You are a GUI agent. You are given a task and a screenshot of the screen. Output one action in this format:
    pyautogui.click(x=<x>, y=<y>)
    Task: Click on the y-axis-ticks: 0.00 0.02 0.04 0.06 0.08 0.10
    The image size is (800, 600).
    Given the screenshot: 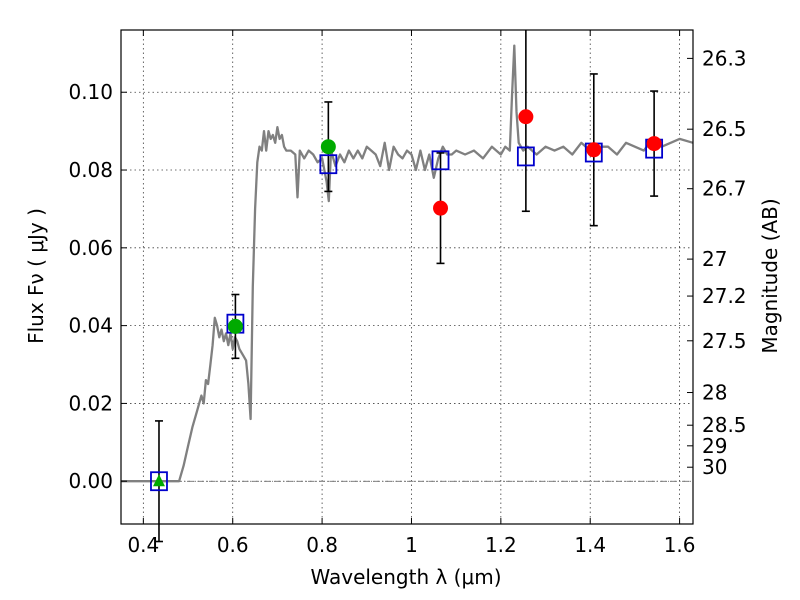 What is the action you would take?
    pyautogui.click(x=97, y=286)
    